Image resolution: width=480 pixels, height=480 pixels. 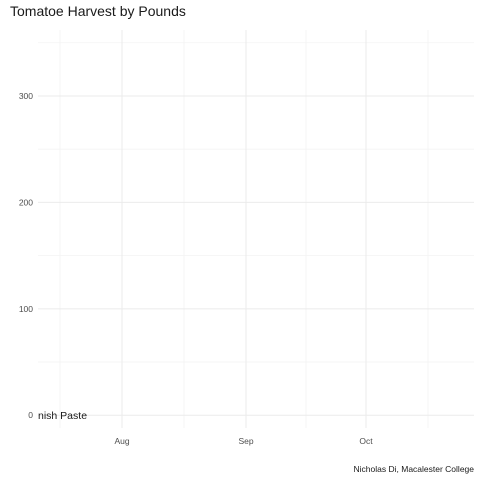 What do you see at coordinates (30, 415) in the screenshot?
I see `y-tick-label: 0` at bounding box center [30, 415].